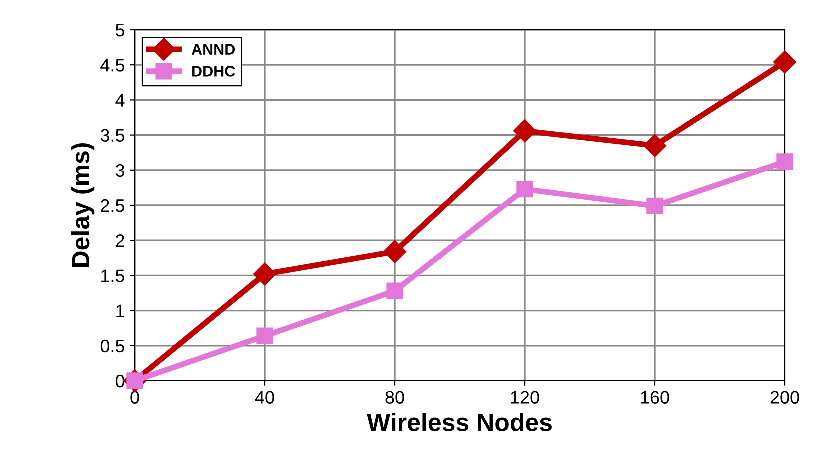 The image size is (813, 456). Describe the element at coordinates (112, 135) in the screenshot. I see `y-tick-label: 3.5` at that location.